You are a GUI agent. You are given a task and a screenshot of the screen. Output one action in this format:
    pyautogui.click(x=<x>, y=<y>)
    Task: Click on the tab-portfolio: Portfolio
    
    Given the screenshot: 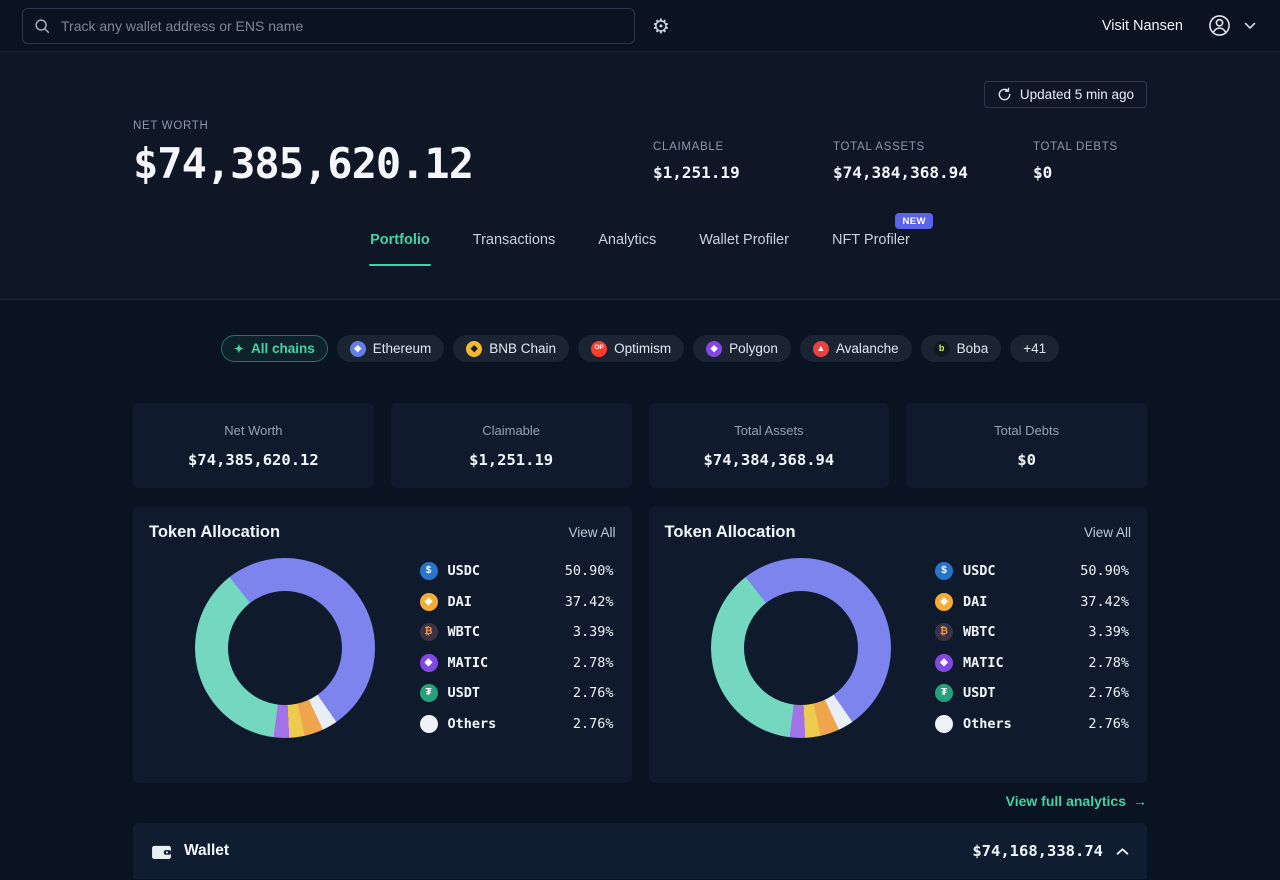 What is the action you would take?
    pyautogui.click(x=400, y=247)
    